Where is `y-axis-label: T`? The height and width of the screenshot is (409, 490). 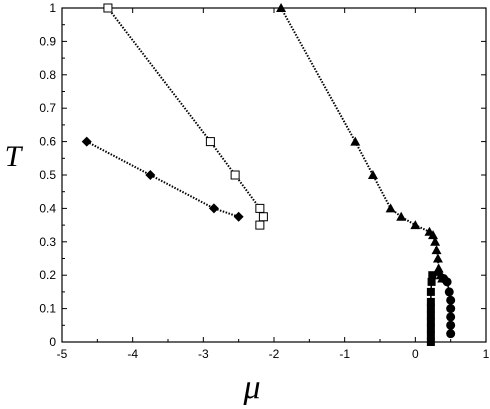 y-axis-label: T is located at coordinates (14, 156).